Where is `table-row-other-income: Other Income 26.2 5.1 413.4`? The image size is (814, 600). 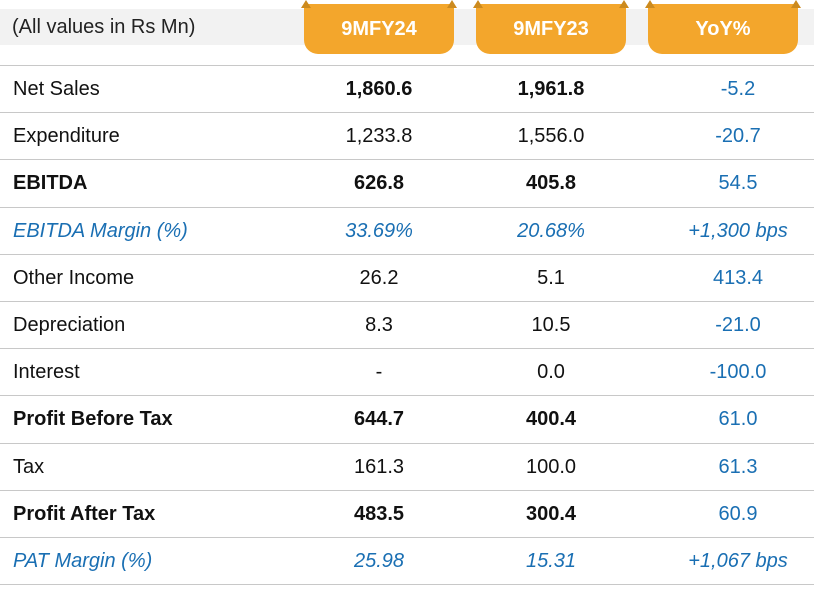 table-row-other-income: Other Income 26.2 5.1 413.4 is located at coordinates (407, 278).